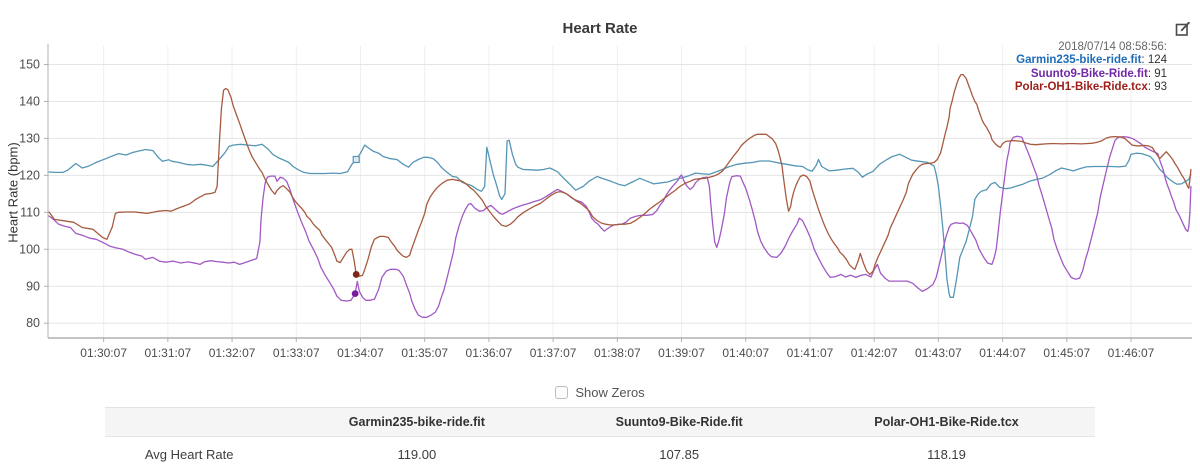 Image resolution: width=1200 pixels, height=476 pixels. What do you see at coordinates (416, 422) in the screenshot?
I see `stats-header-garmin: Garmin235-bike-ride.fit` at bounding box center [416, 422].